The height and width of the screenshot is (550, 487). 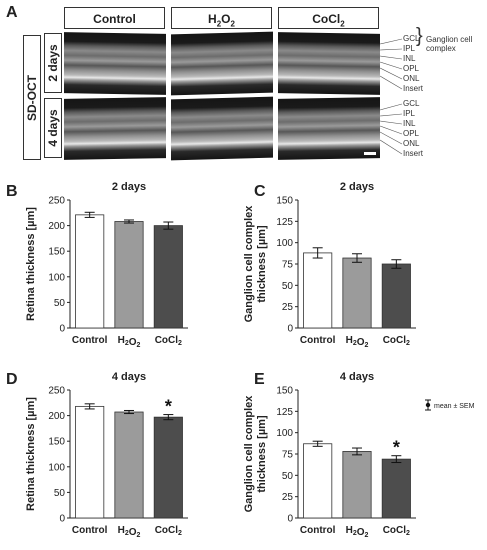 What do you see at coordinates (288, 476) in the screenshot?
I see `y-tick-label-e: 50` at bounding box center [288, 476].